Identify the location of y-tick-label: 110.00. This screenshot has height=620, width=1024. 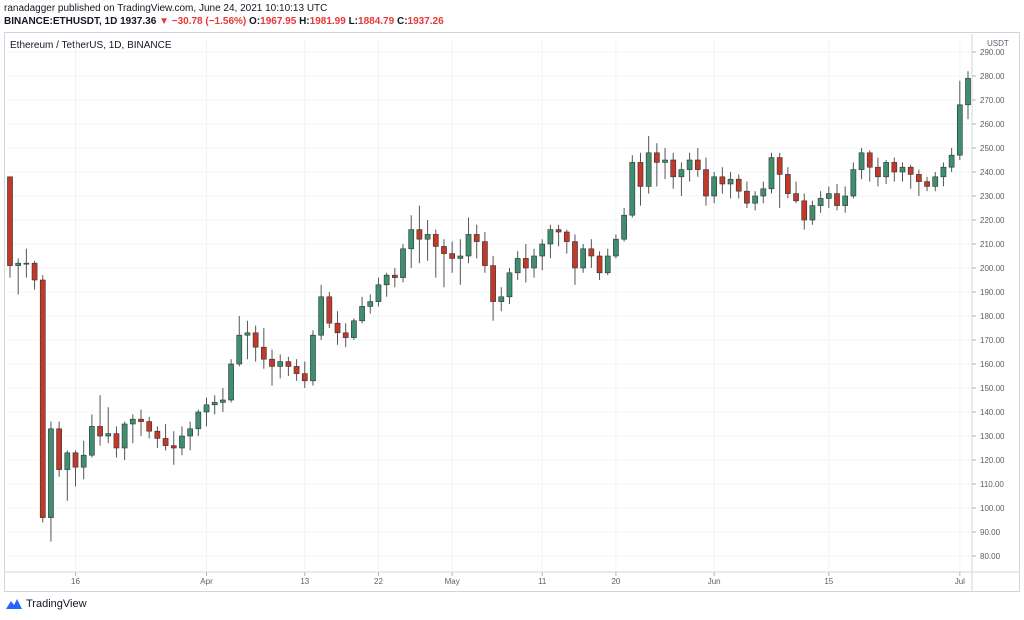
(992, 484).